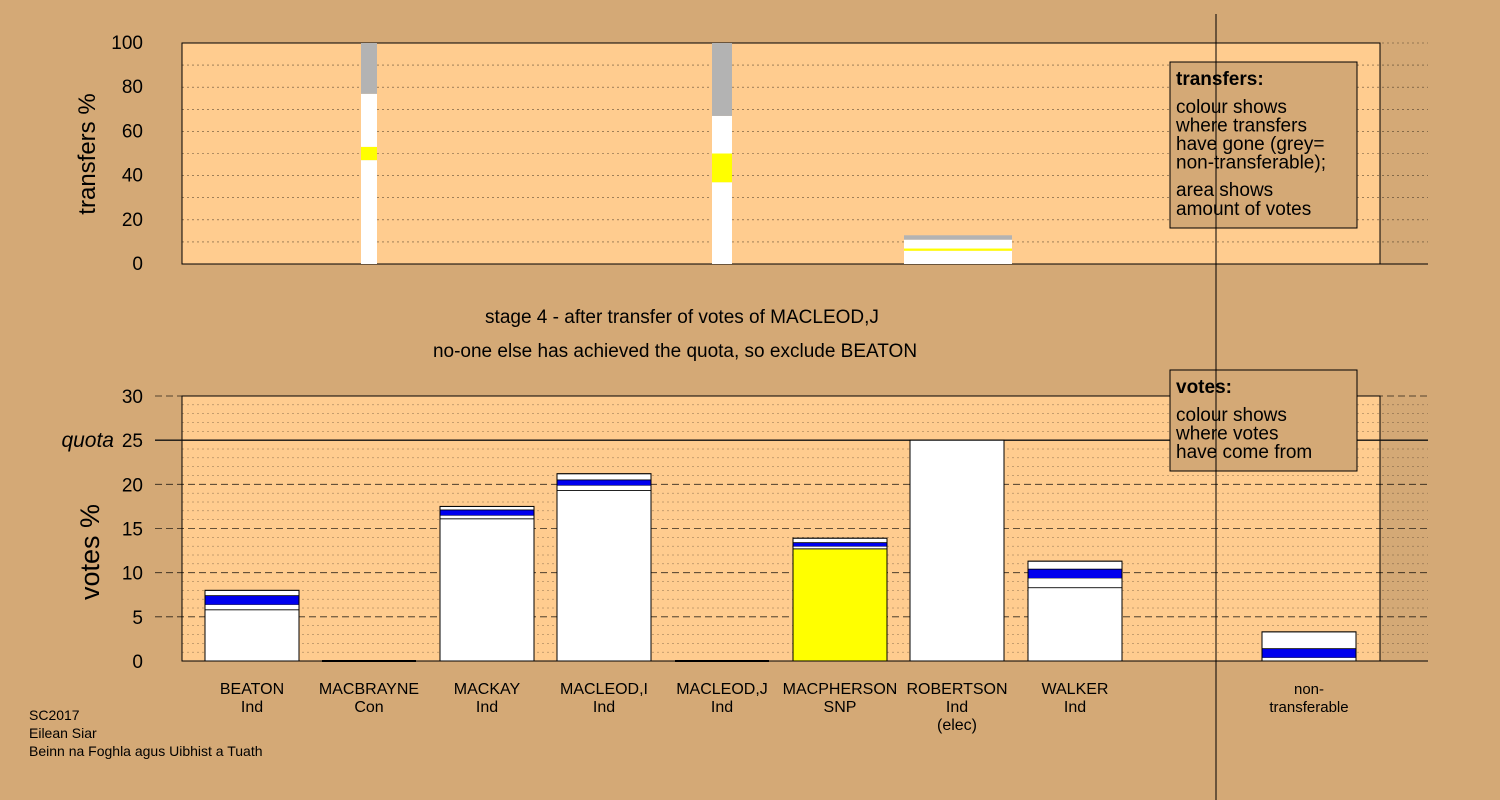 This screenshot has width=1500, height=800. I want to click on transfers-legend-text: non-transferable);, so click(1251, 163).